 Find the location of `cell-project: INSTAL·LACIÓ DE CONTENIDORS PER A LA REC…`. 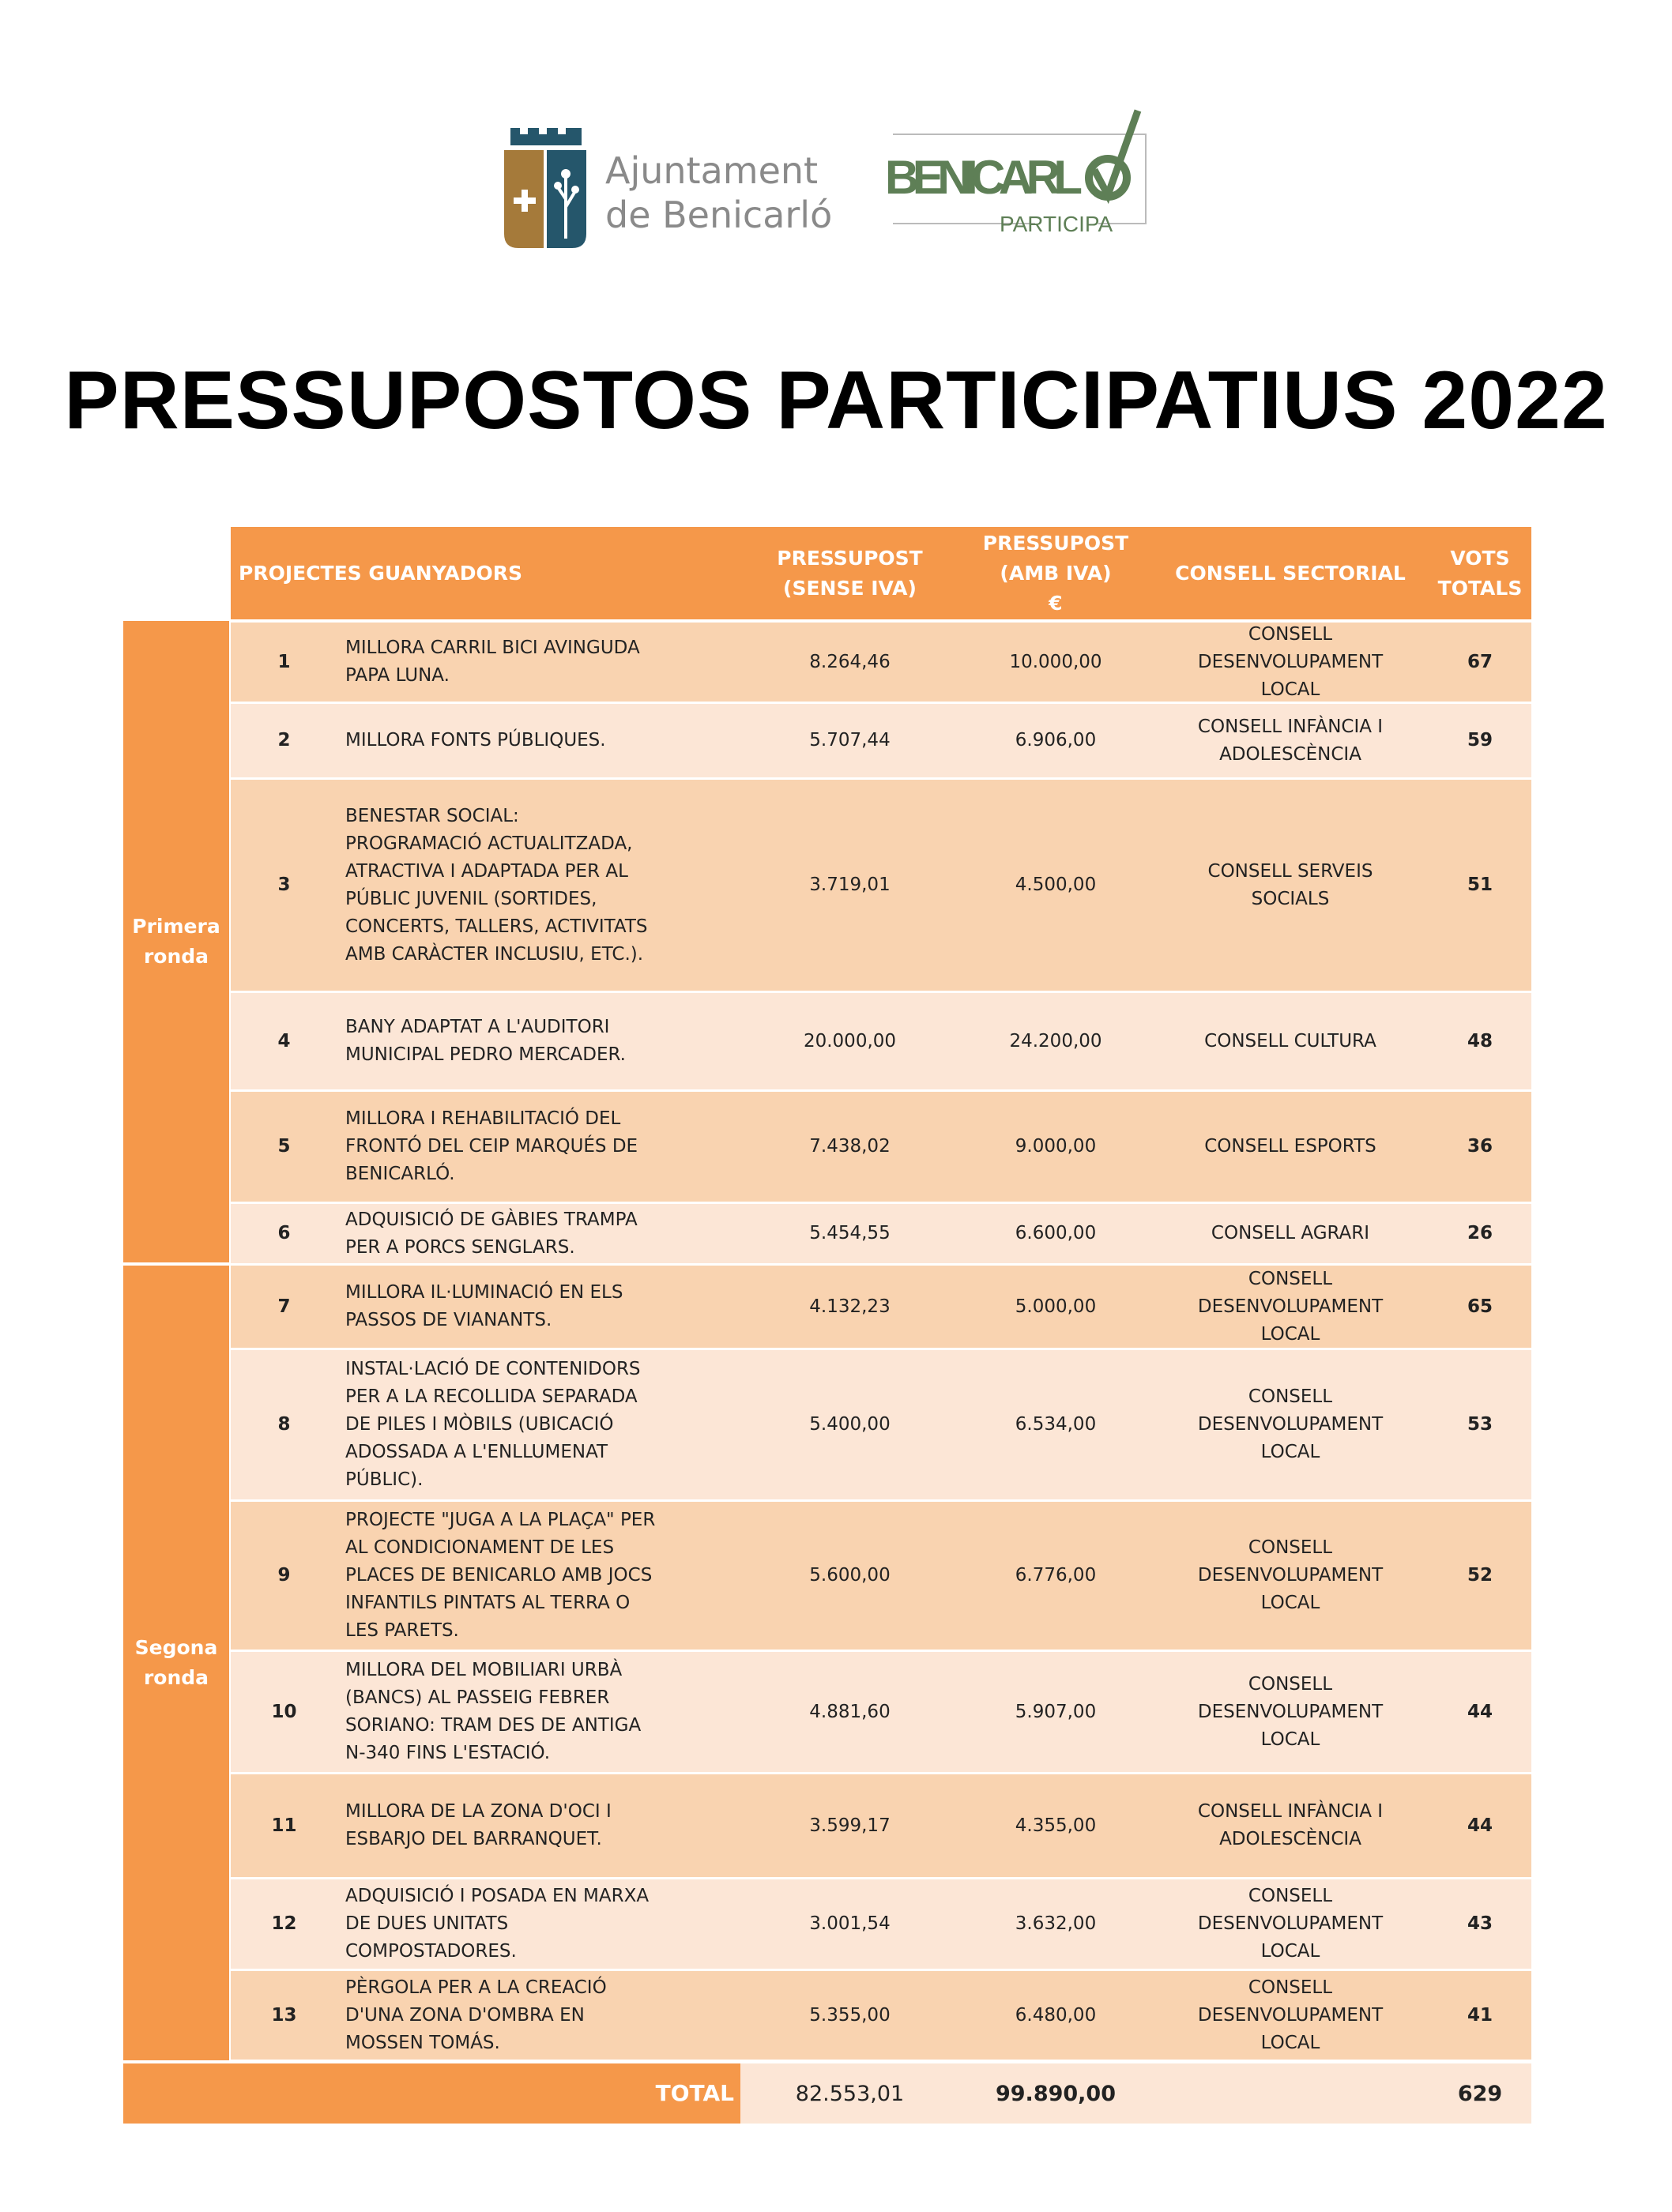

cell-project: INSTAL·LACIÓ DE CONTENIDORS PER A LA REC… is located at coordinates (493, 1425).